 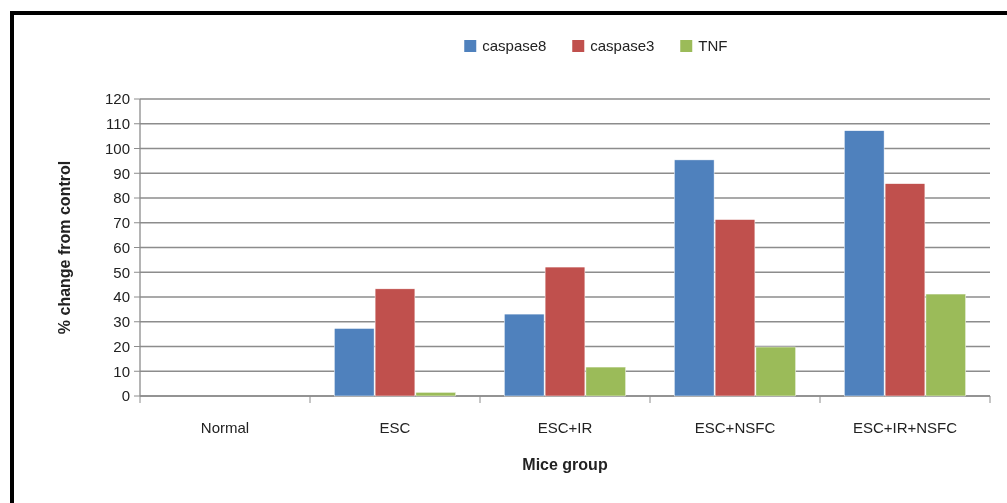 I want to click on y-tick-label: 30, so click(x=121, y=321).